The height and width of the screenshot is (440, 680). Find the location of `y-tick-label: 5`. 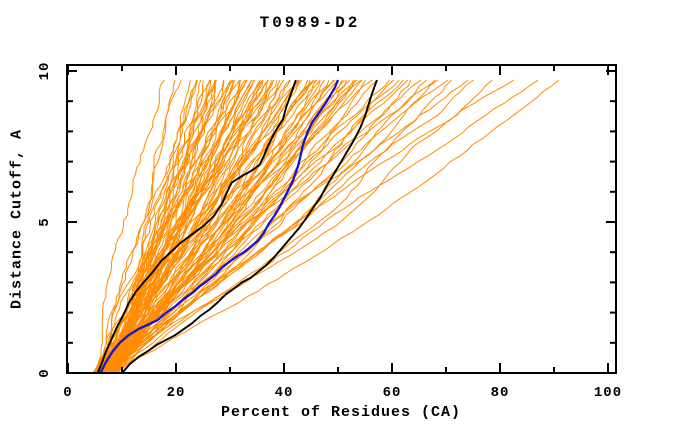

y-tick-label: 5 is located at coordinates (45, 221).